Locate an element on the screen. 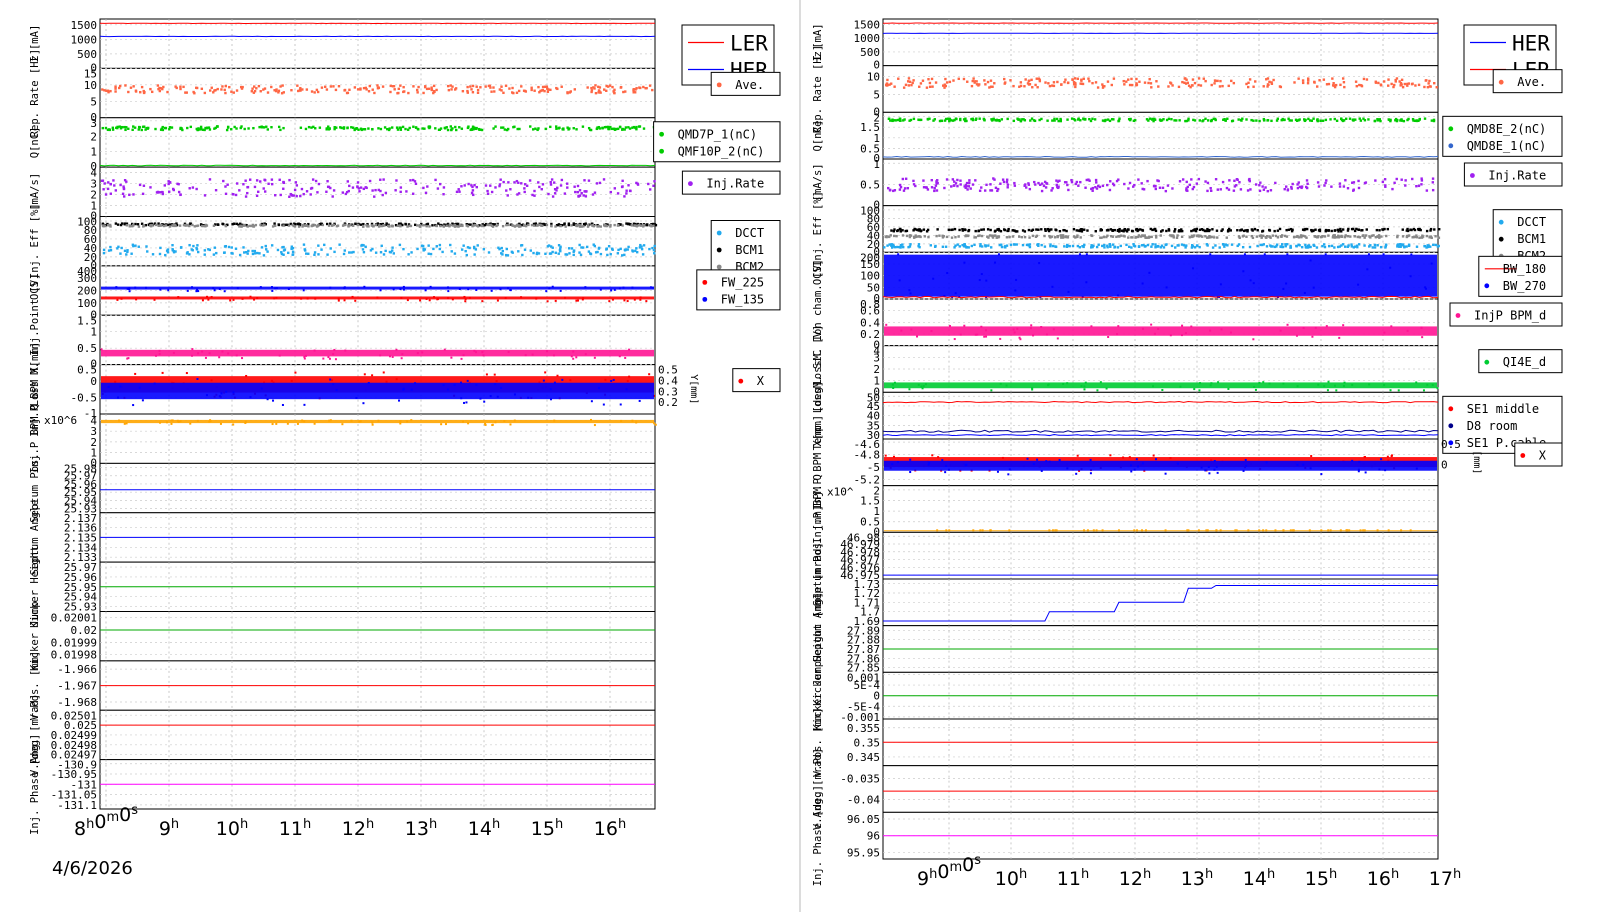 This screenshot has height=912, width=1606. y-tick-label: 0.02001 is located at coordinates (74, 618).